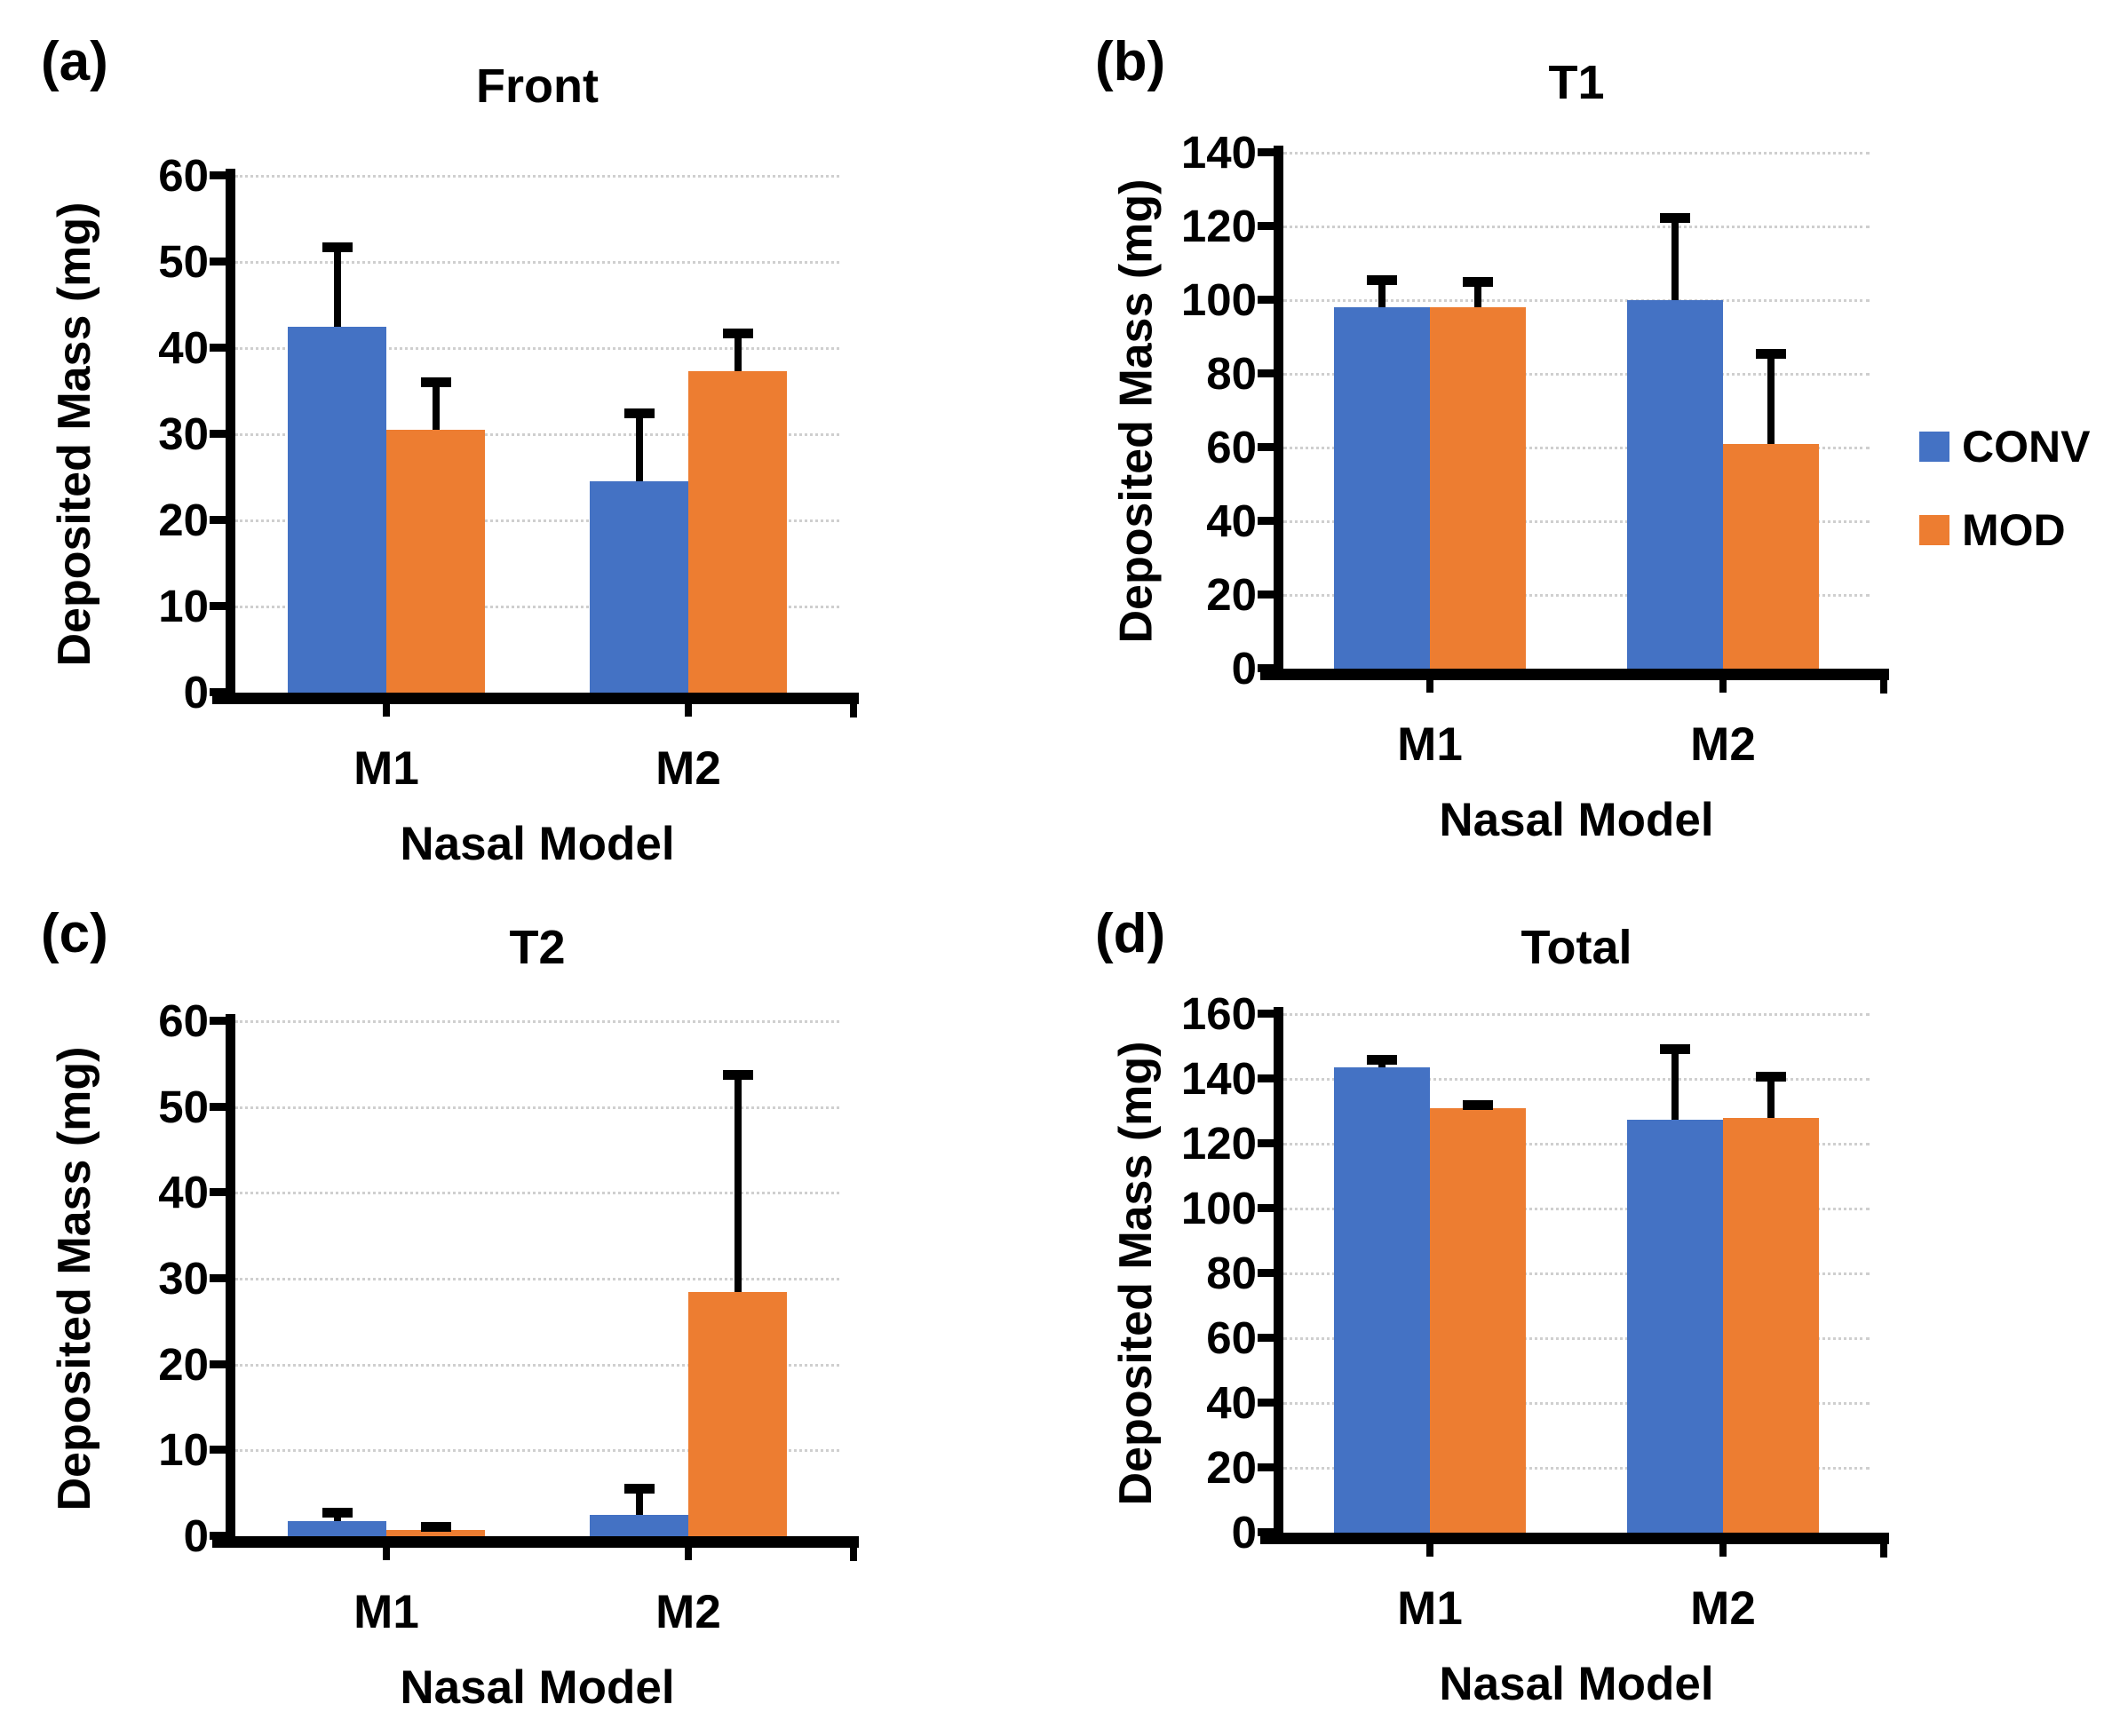 The width and height of the screenshot is (2120, 1736). Describe the element at coordinates (537, 86) in the screenshot. I see `panel-title-front: Front` at that location.